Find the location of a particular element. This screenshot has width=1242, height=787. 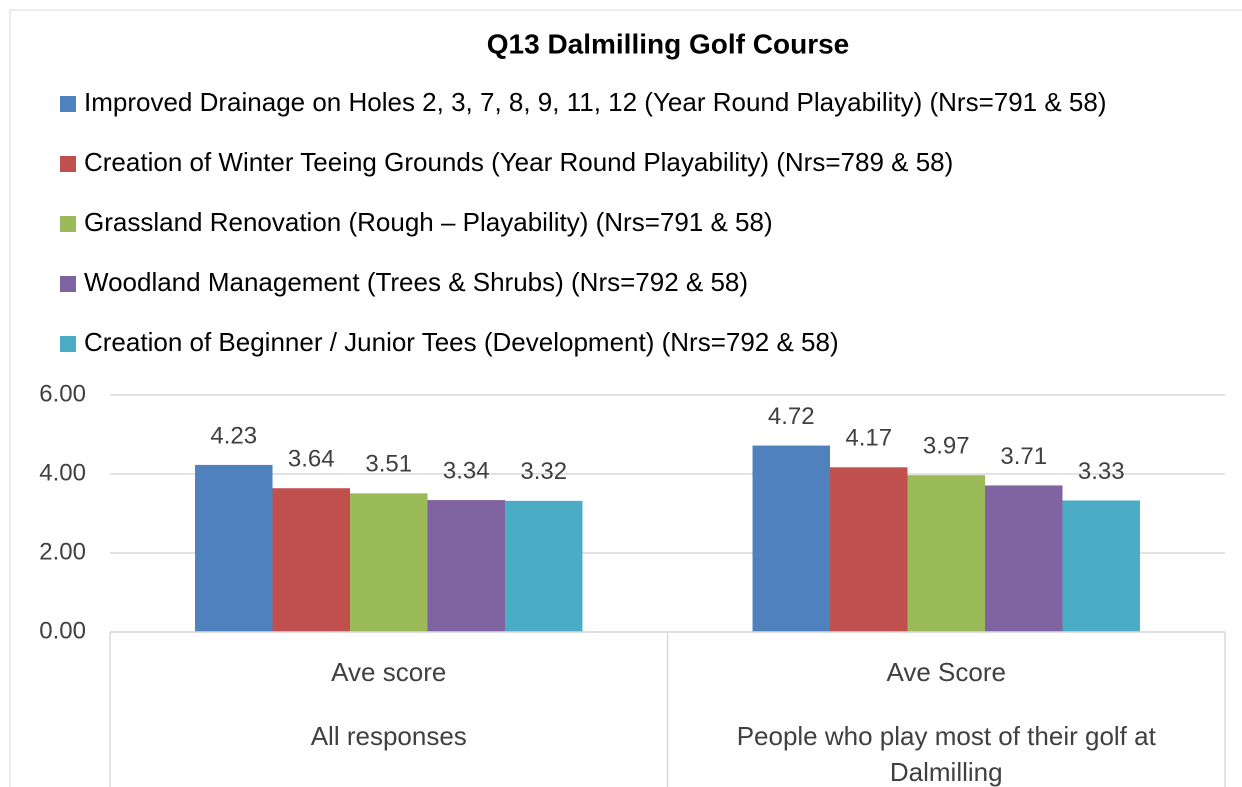

value-label: 3.71 is located at coordinates (1023, 456).